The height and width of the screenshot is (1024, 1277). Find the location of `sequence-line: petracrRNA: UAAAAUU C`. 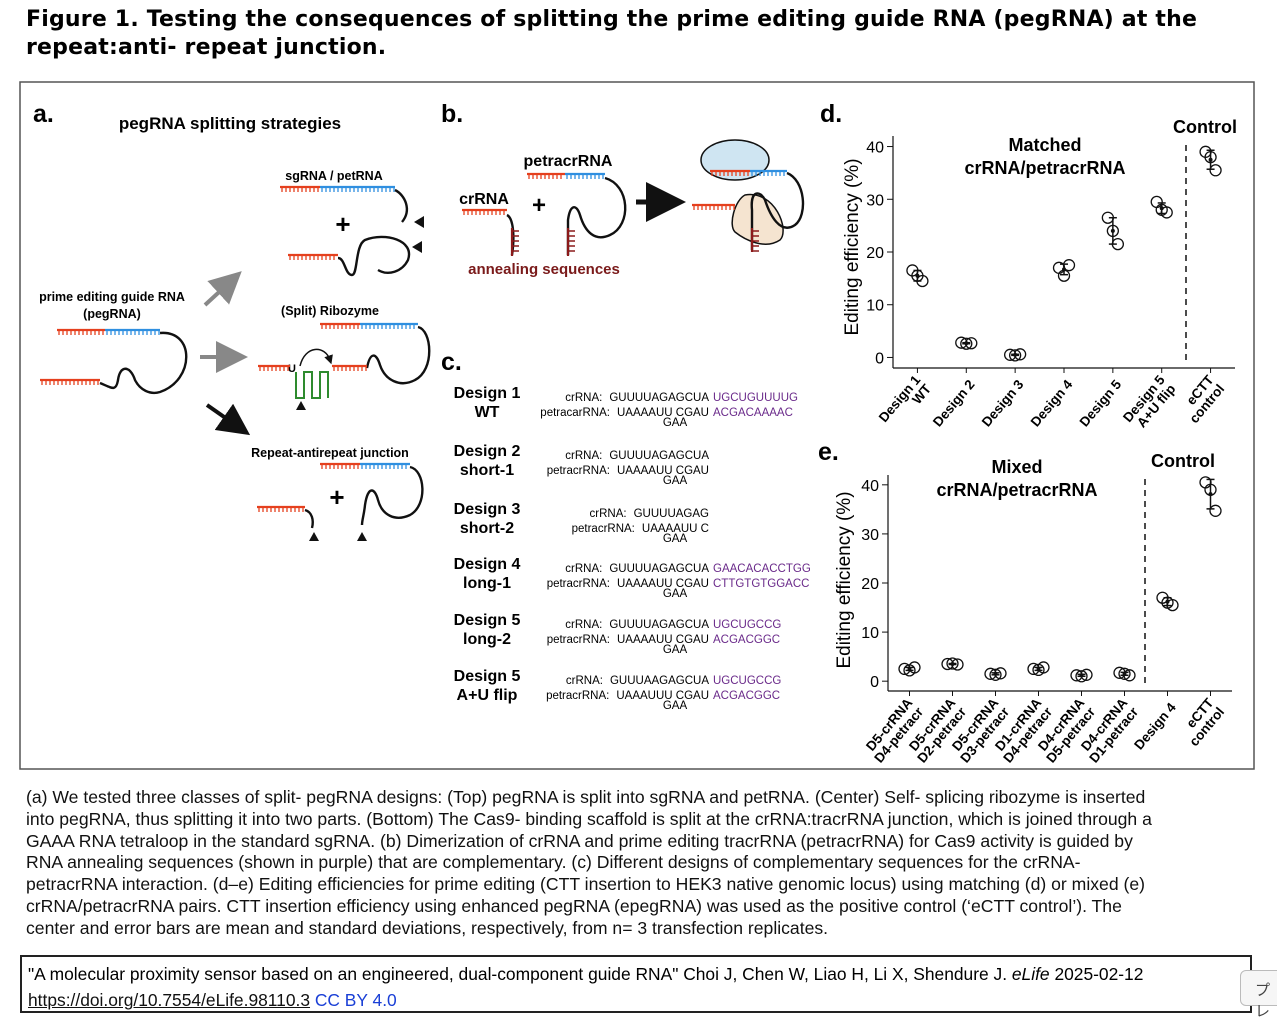

sequence-line: petracrRNA: UAAAAUU C is located at coordinates (640, 529).